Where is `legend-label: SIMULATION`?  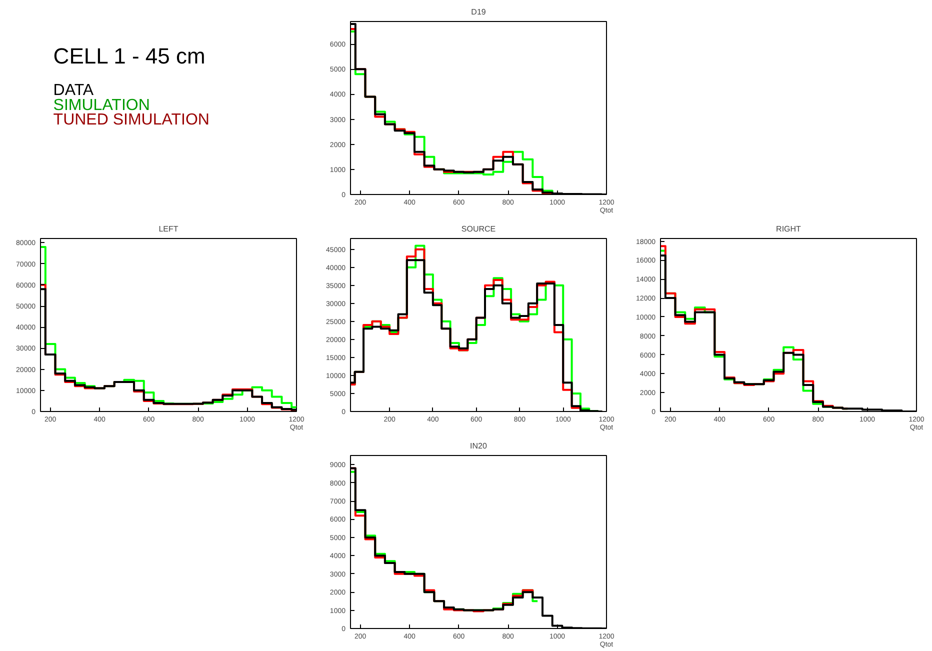
legend-label: SIMULATION is located at coordinates (101, 105).